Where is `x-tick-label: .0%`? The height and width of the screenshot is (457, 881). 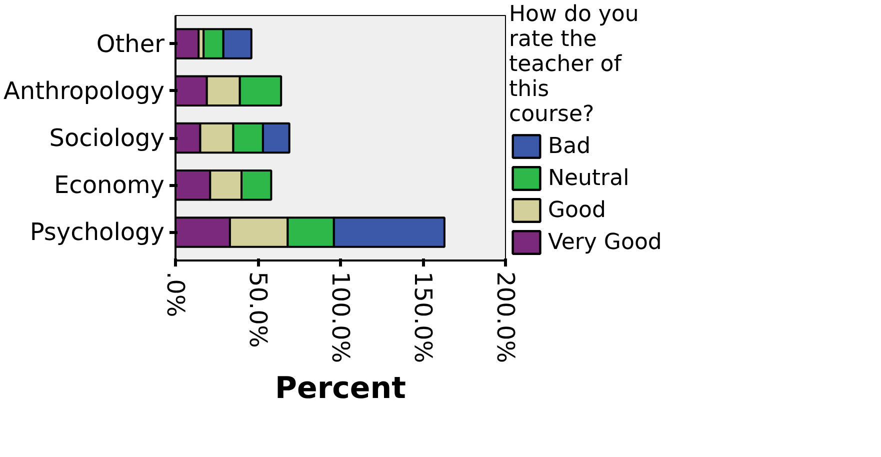
x-tick-label: .0% is located at coordinates (176, 295).